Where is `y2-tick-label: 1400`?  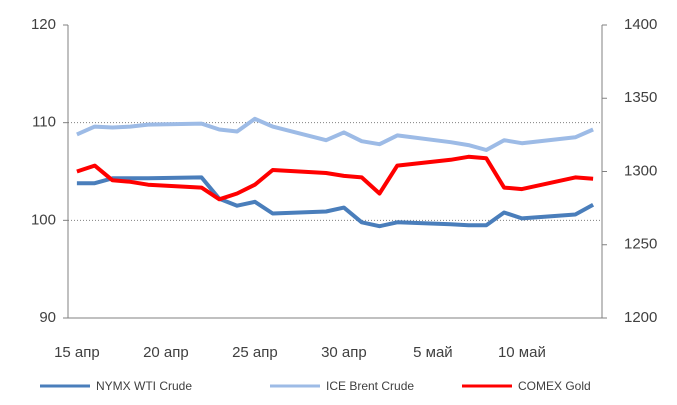 y2-tick-label: 1400 is located at coordinates (640, 24).